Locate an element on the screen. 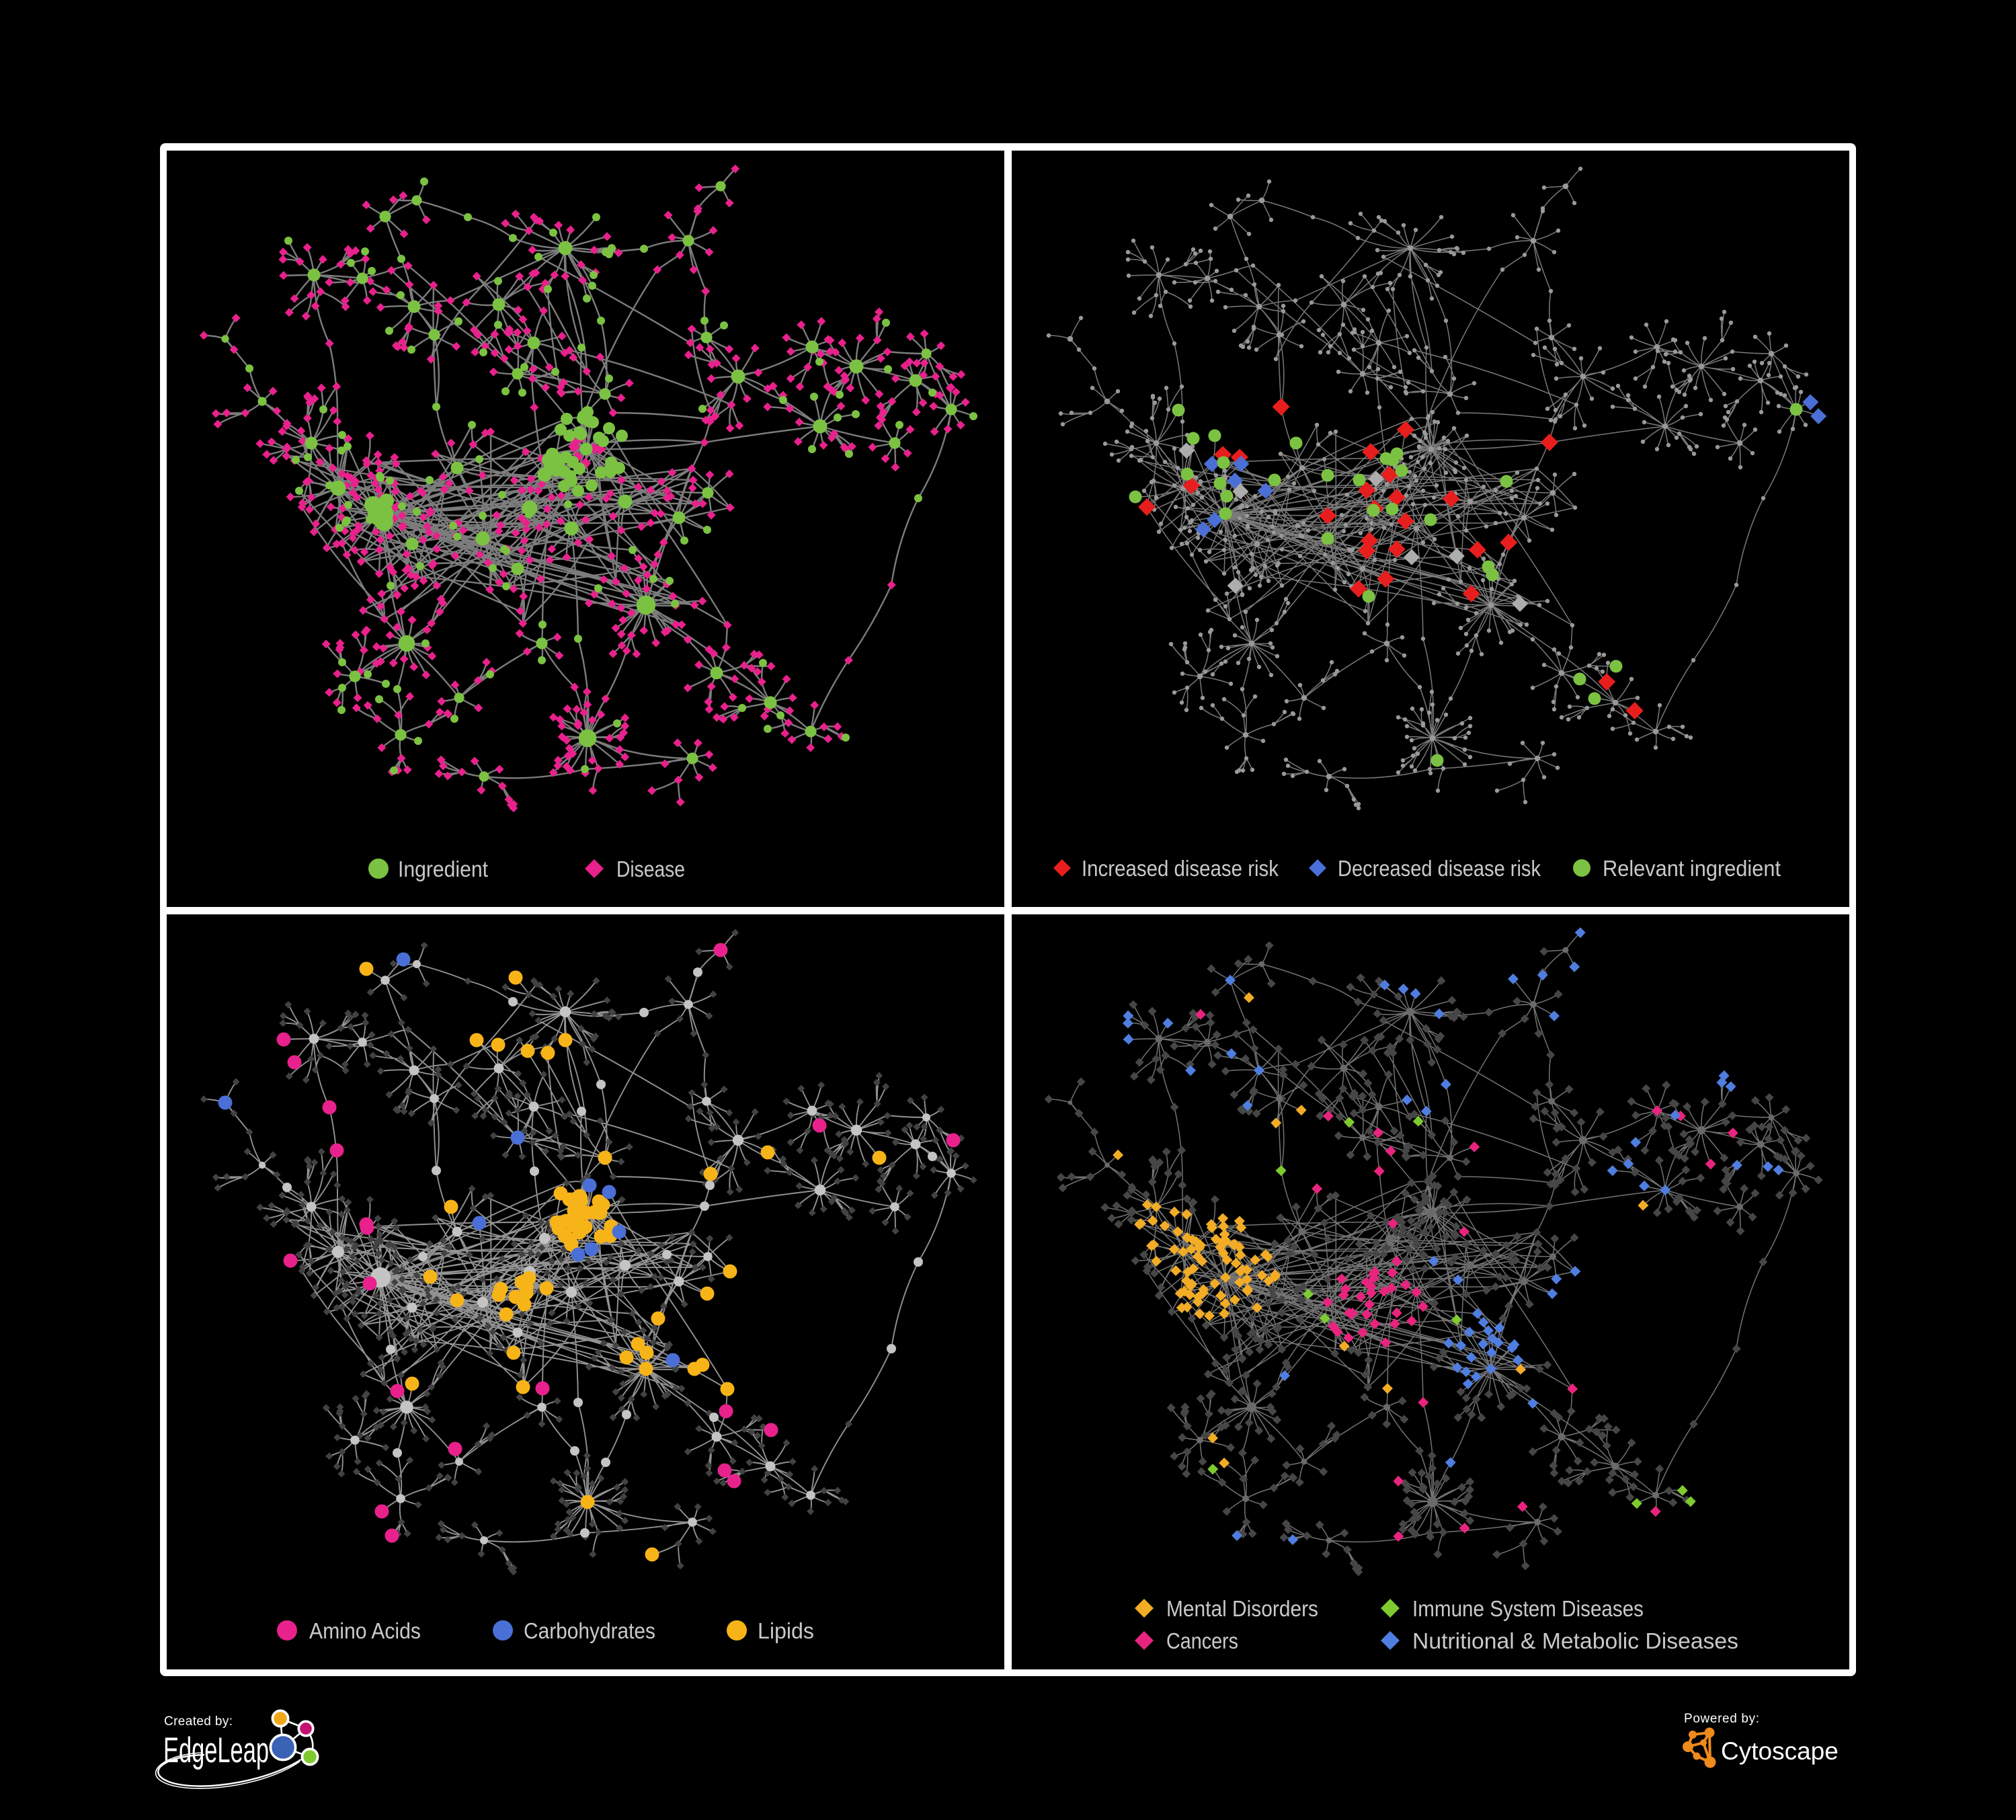 This screenshot has width=2016, height=1820. svg-text: Powered by: is located at coordinates (1721, 1719).